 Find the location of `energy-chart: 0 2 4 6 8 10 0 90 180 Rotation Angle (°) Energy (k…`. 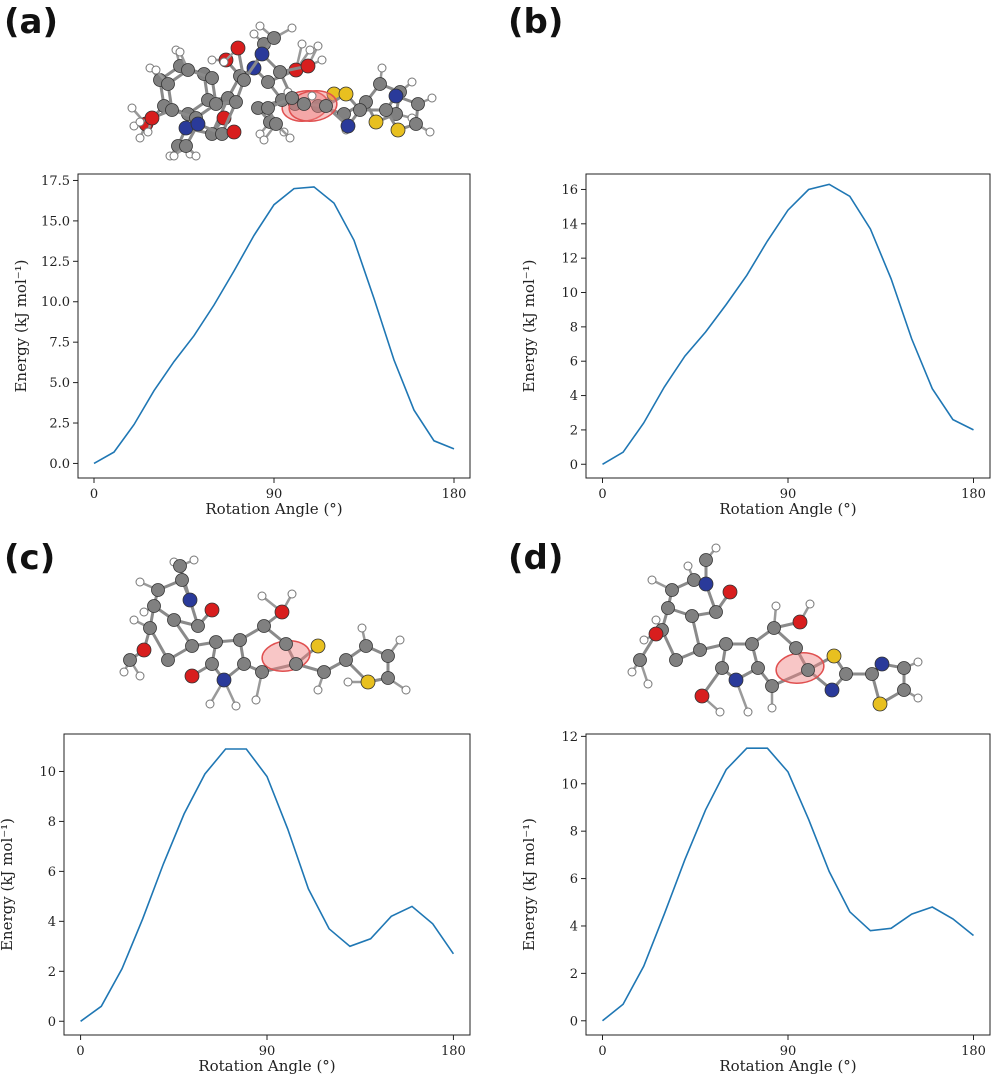

energy-chart: 0 2 4 6 8 10 0 90 180 Rotation Angle (°) Energy (k… is located at coordinates (235, 904).